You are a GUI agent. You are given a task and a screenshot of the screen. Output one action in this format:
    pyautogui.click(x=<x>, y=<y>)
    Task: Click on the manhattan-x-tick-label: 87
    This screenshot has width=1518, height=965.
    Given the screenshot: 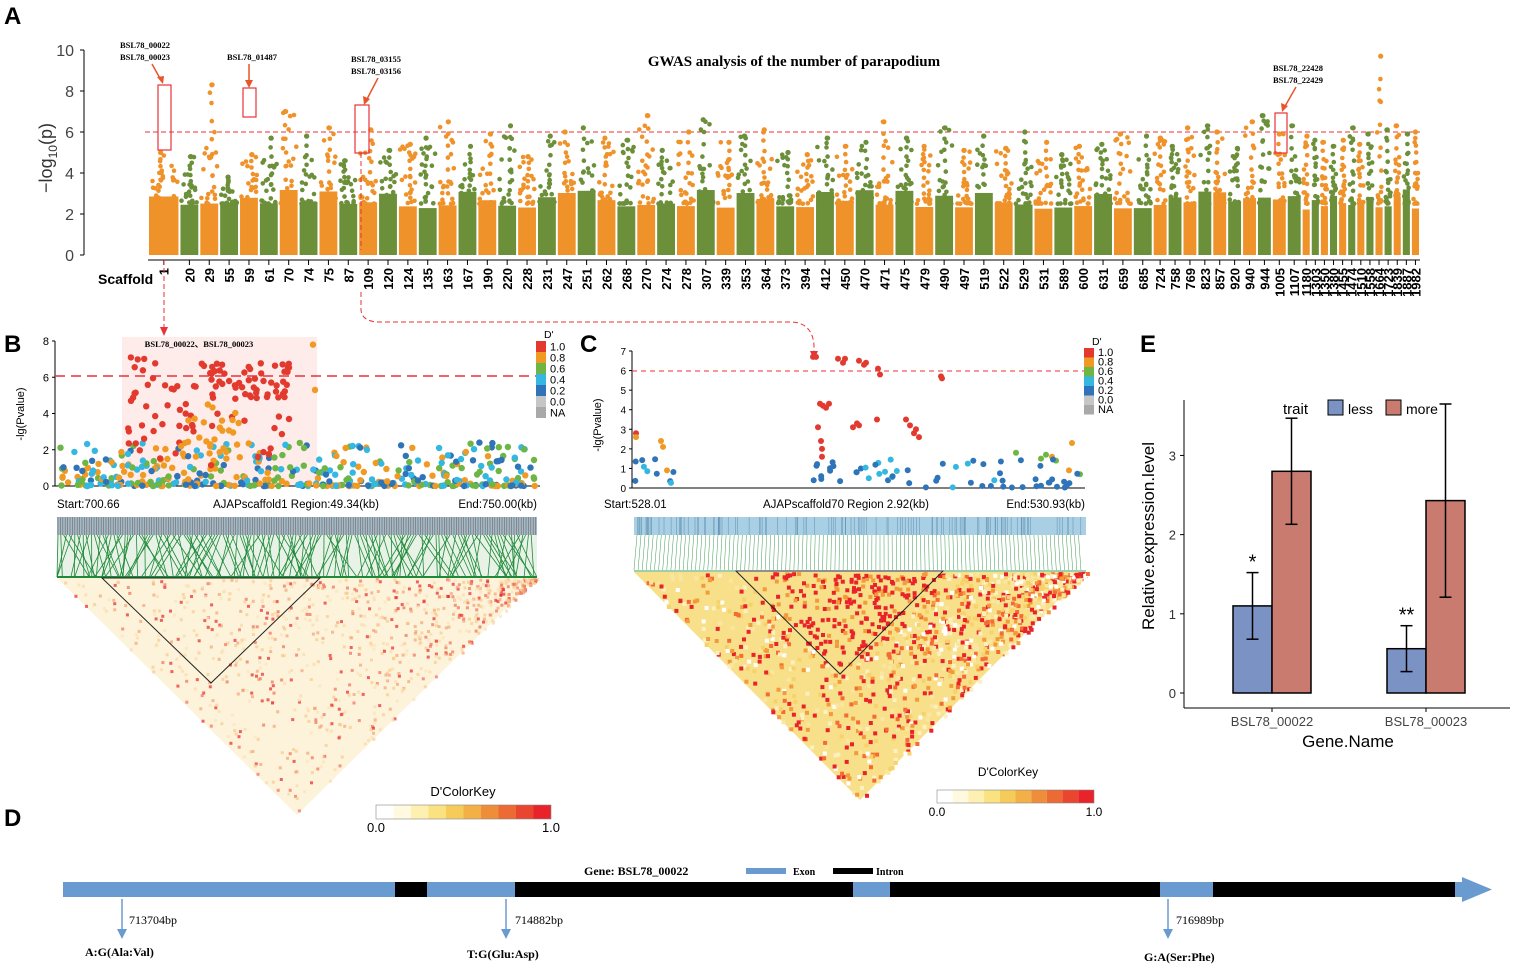 What is the action you would take?
    pyautogui.click(x=348, y=275)
    